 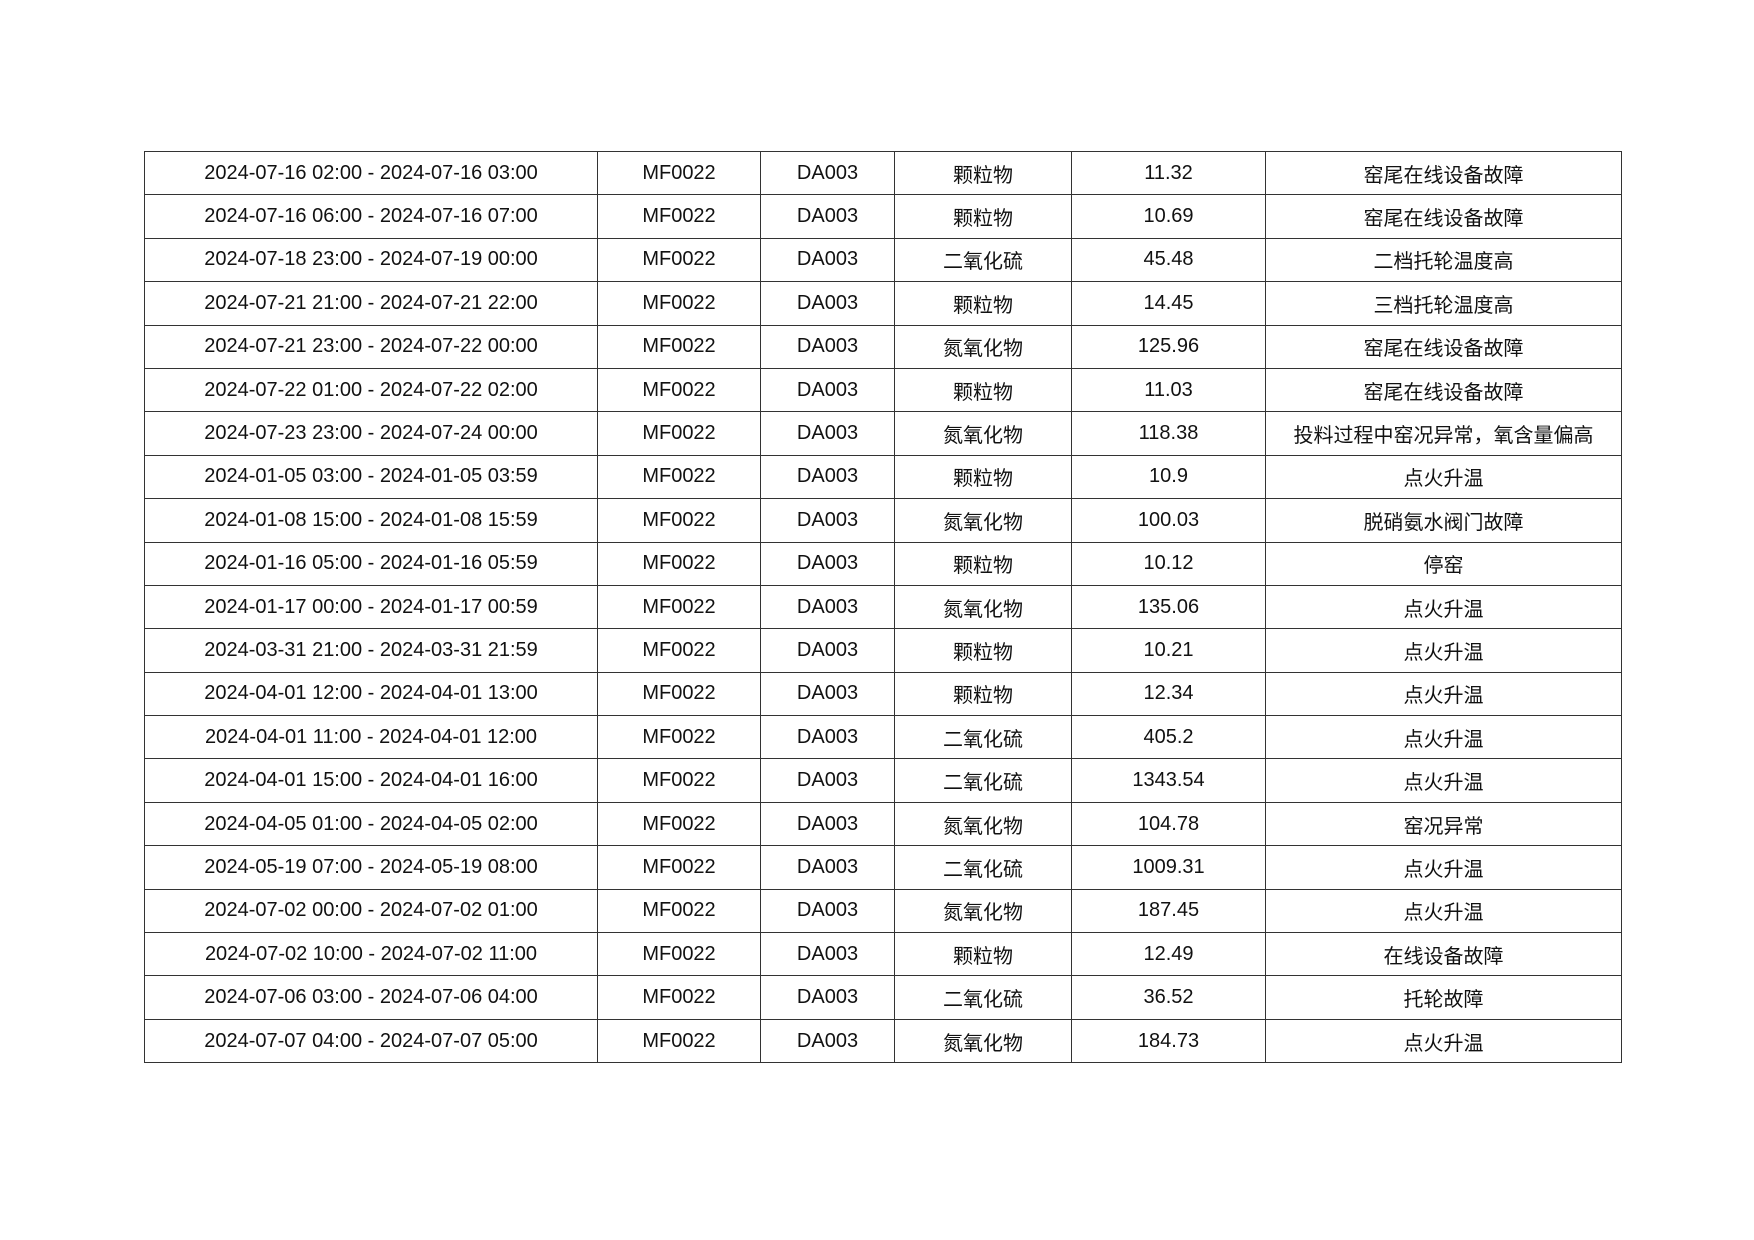 I want to click on time-range-cell: 2024-04-01 12:00 - 2024-04-01 13:00, so click(x=371, y=694).